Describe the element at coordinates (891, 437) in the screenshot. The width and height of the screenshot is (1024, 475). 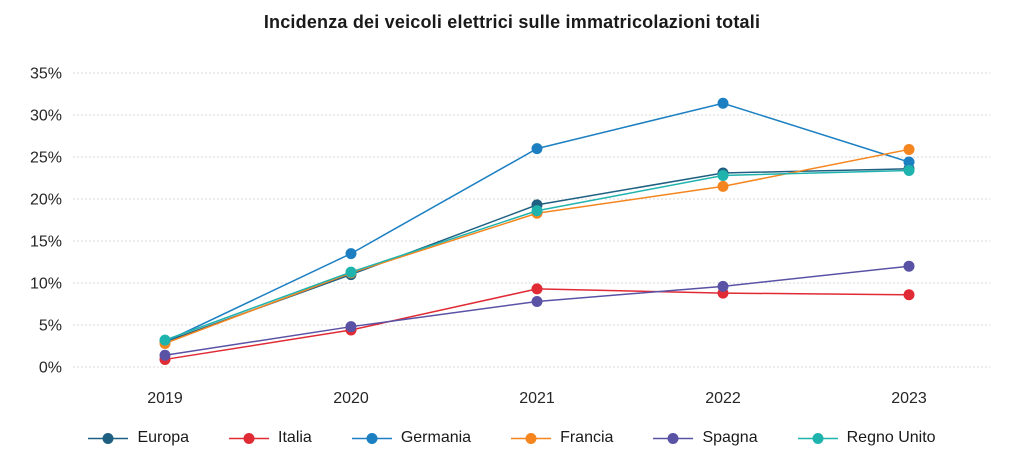
I see `legend-label-regno-unito: Regno Unito` at that location.